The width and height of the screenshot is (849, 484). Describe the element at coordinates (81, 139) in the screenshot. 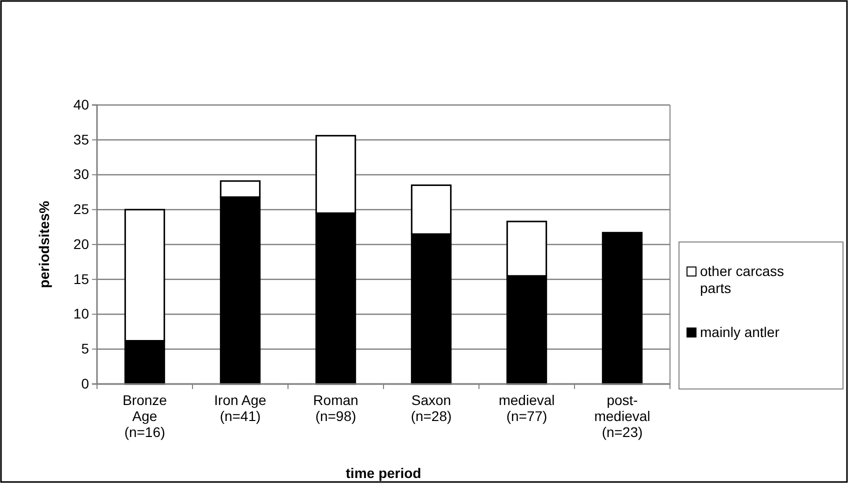

I see `y-tick-label: 35` at that location.